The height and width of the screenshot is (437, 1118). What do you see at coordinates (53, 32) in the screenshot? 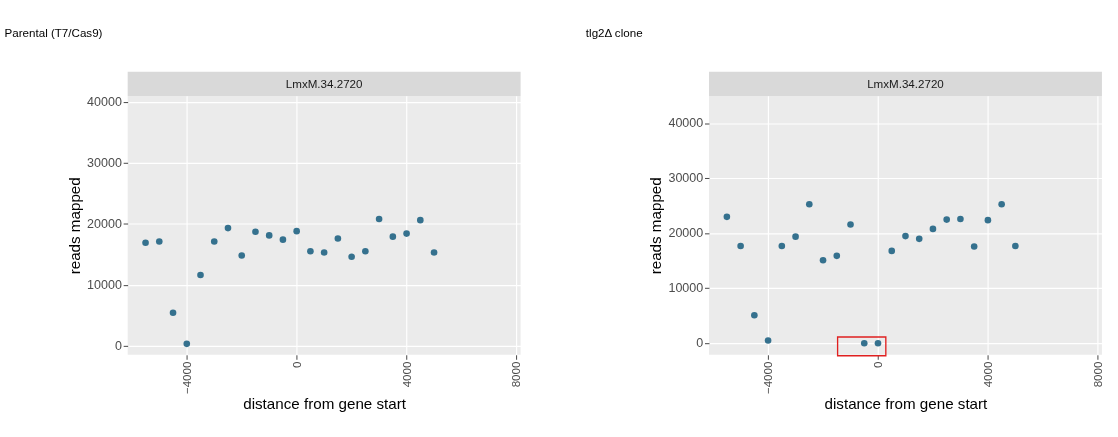
I see `chart-title: Parental (T7/Cas9)` at bounding box center [53, 32].